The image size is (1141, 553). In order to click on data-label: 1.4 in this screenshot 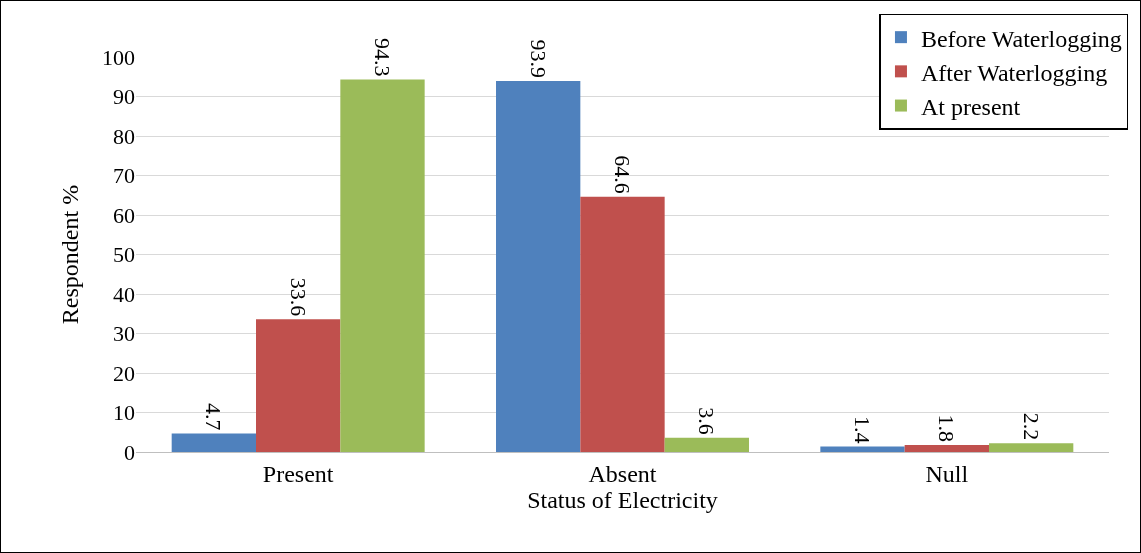, I will do `click(863, 429)`.